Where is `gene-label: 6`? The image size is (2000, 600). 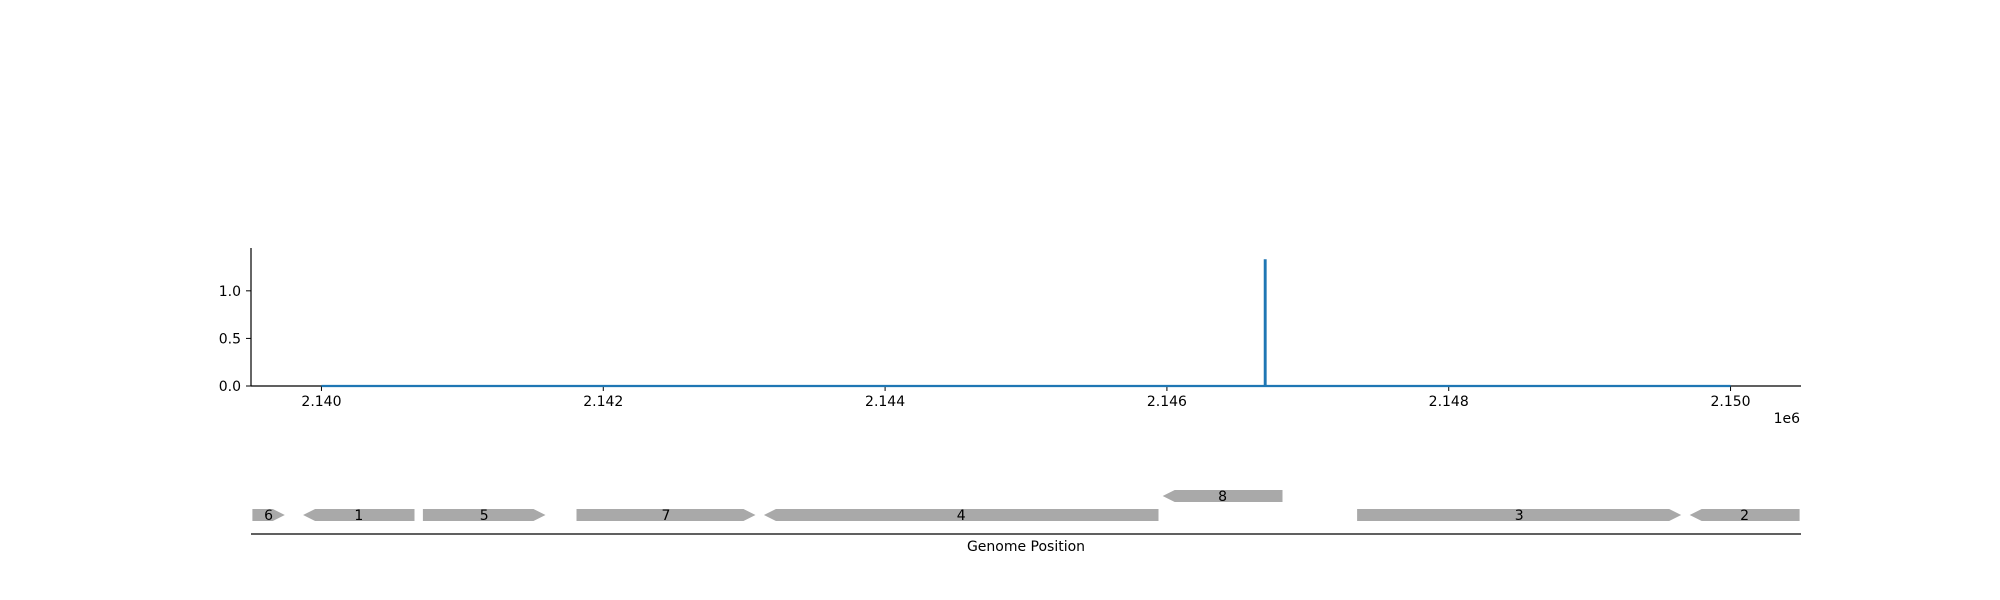 gene-label: 6 is located at coordinates (268, 516).